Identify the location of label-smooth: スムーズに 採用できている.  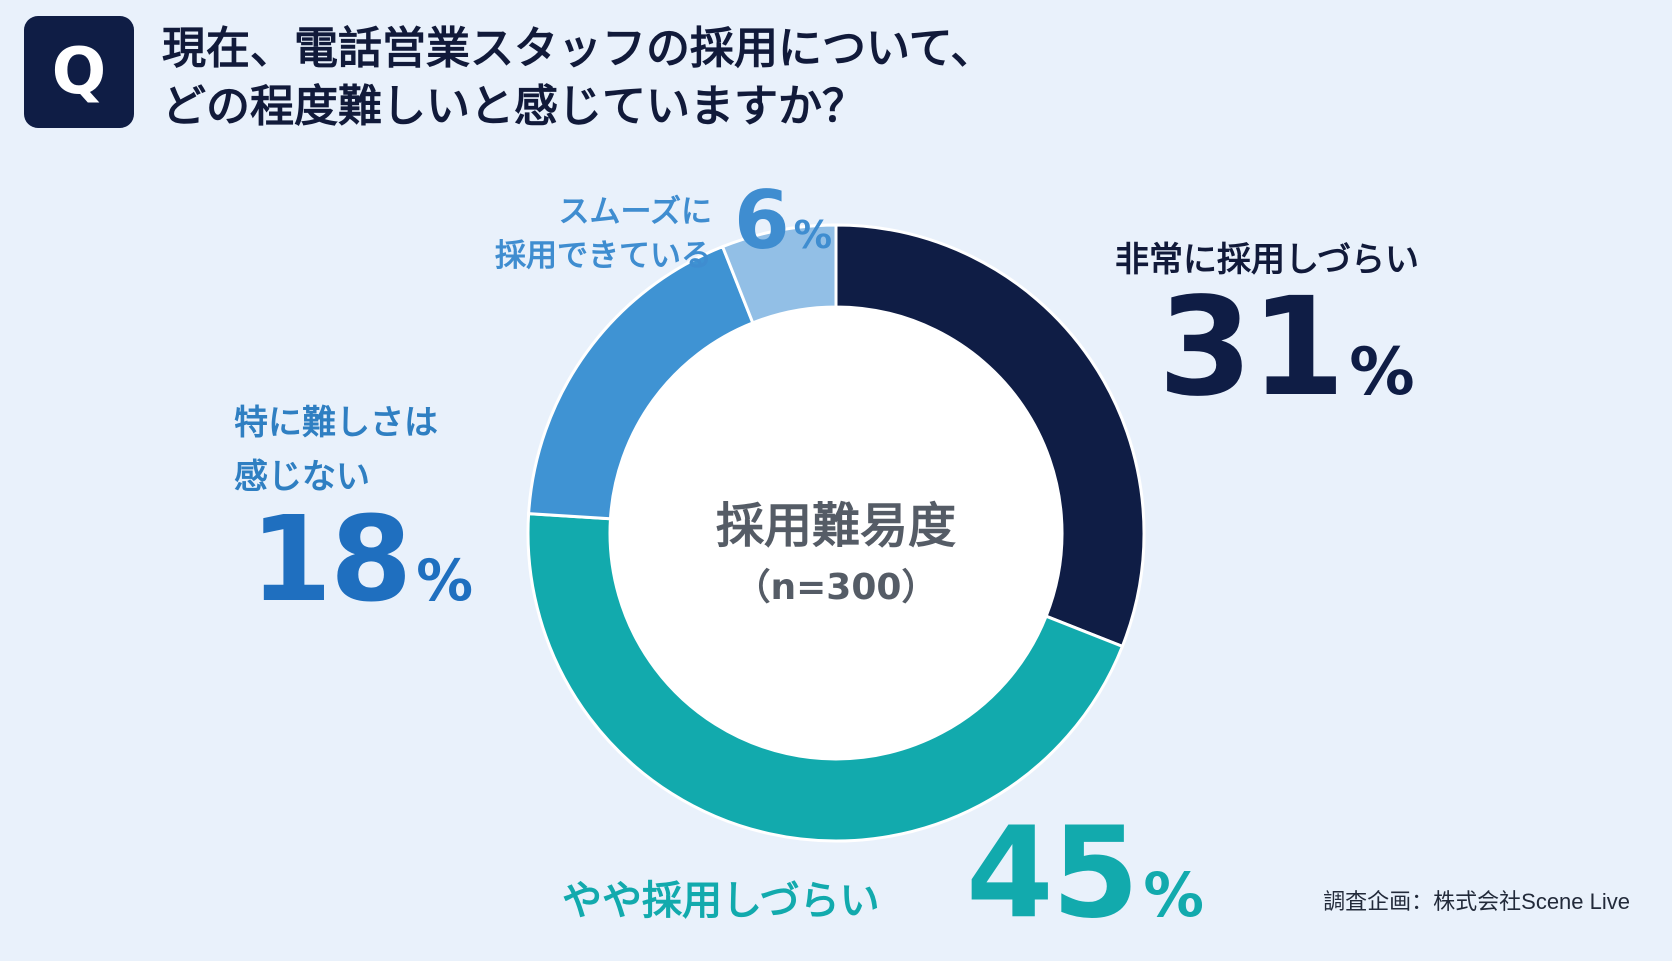
(590, 234).